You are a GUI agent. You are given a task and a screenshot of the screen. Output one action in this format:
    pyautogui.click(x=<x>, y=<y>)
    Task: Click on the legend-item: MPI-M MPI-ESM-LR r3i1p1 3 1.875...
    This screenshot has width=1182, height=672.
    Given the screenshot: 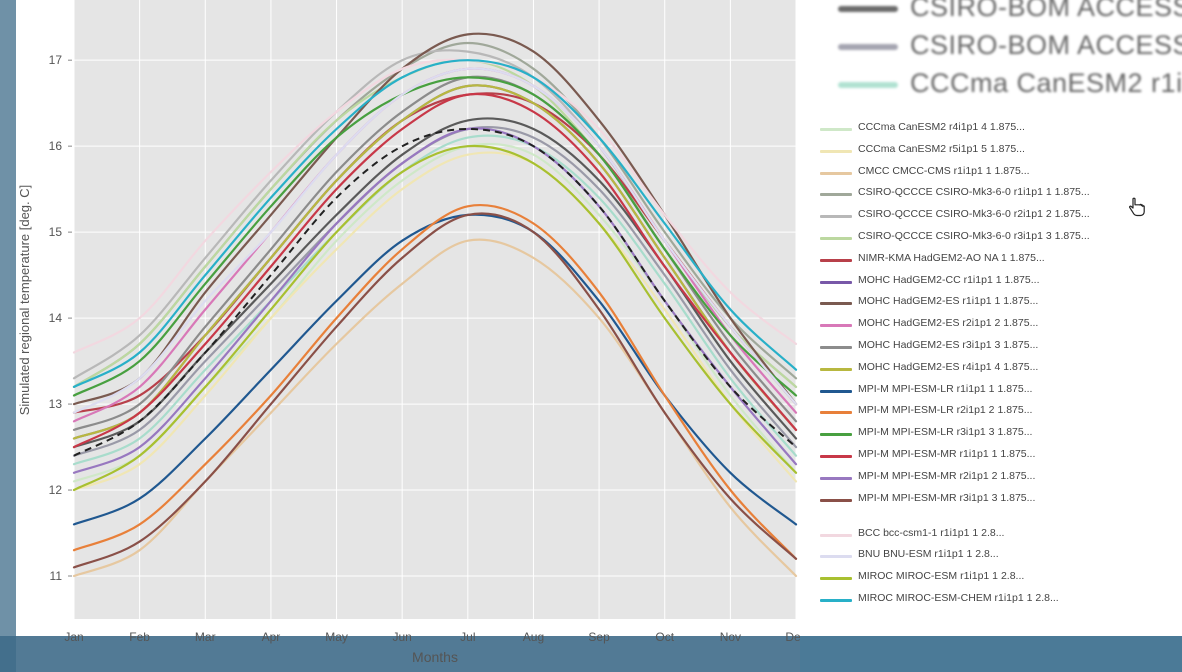 What is the action you would take?
    pyautogui.click(x=990, y=433)
    